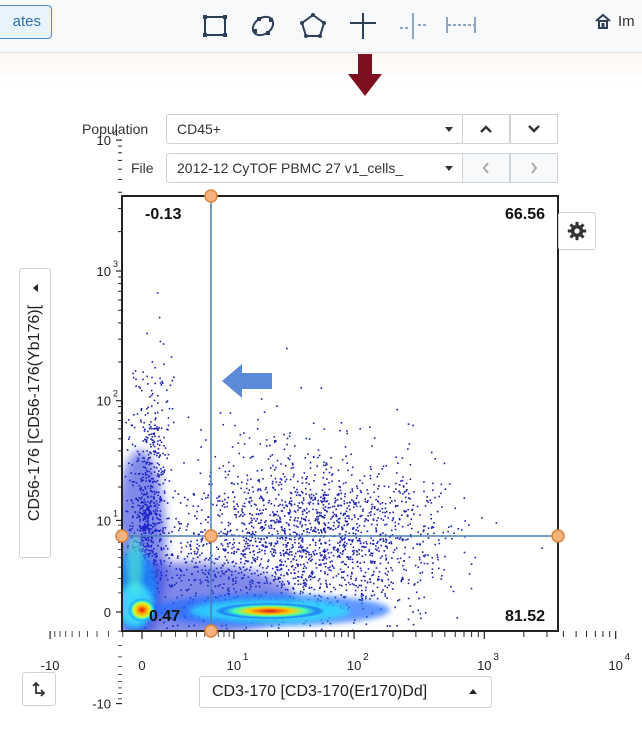 This screenshot has width=642, height=753. Describe the element at coordinates (486, 129) in the screenshot. I see `population-up-button` at that location.